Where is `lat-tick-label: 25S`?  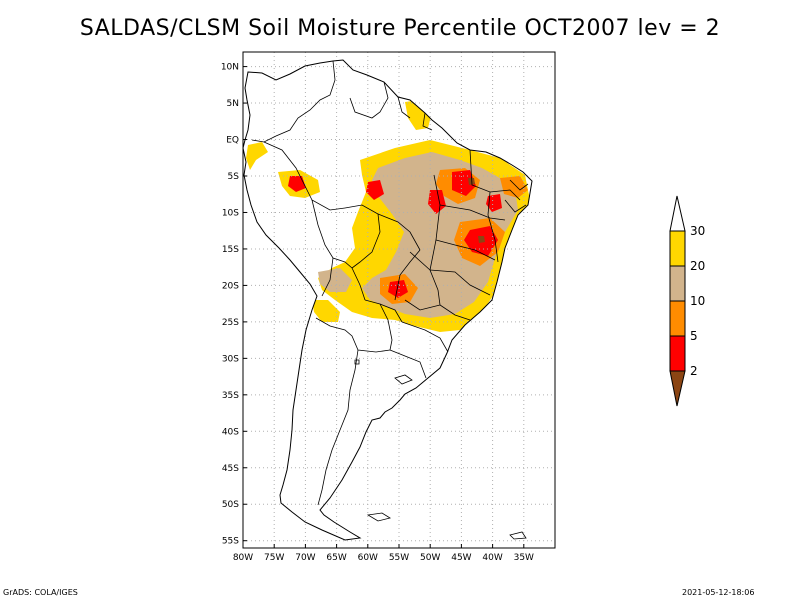 lat-tick-label: 25S is located at coordinates (230, 323).